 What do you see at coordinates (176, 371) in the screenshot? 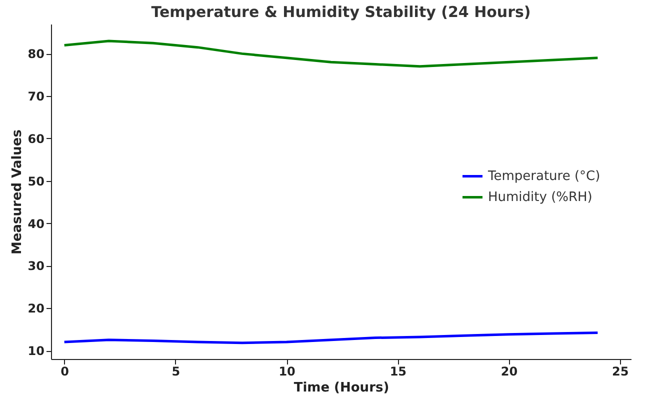
I see `x-tick-label: 5` at bounding box center [176, 371].